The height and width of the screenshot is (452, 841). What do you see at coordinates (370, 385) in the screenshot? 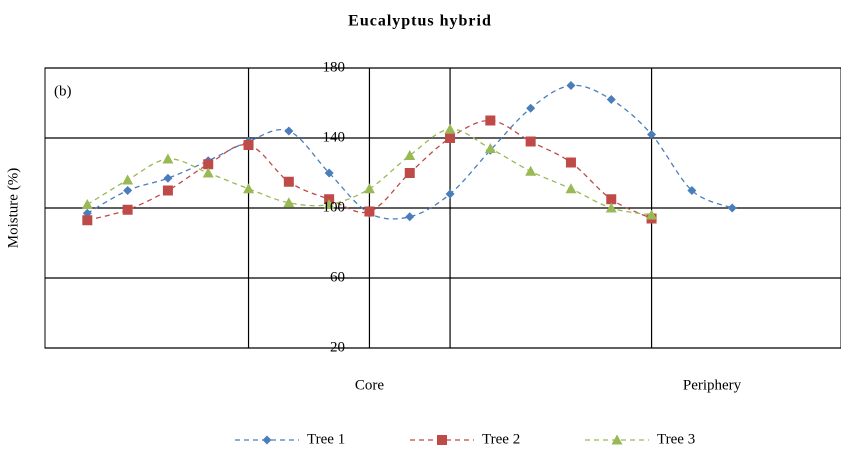
I see `x-axis-label: Core` at bounding box center [370, 385].